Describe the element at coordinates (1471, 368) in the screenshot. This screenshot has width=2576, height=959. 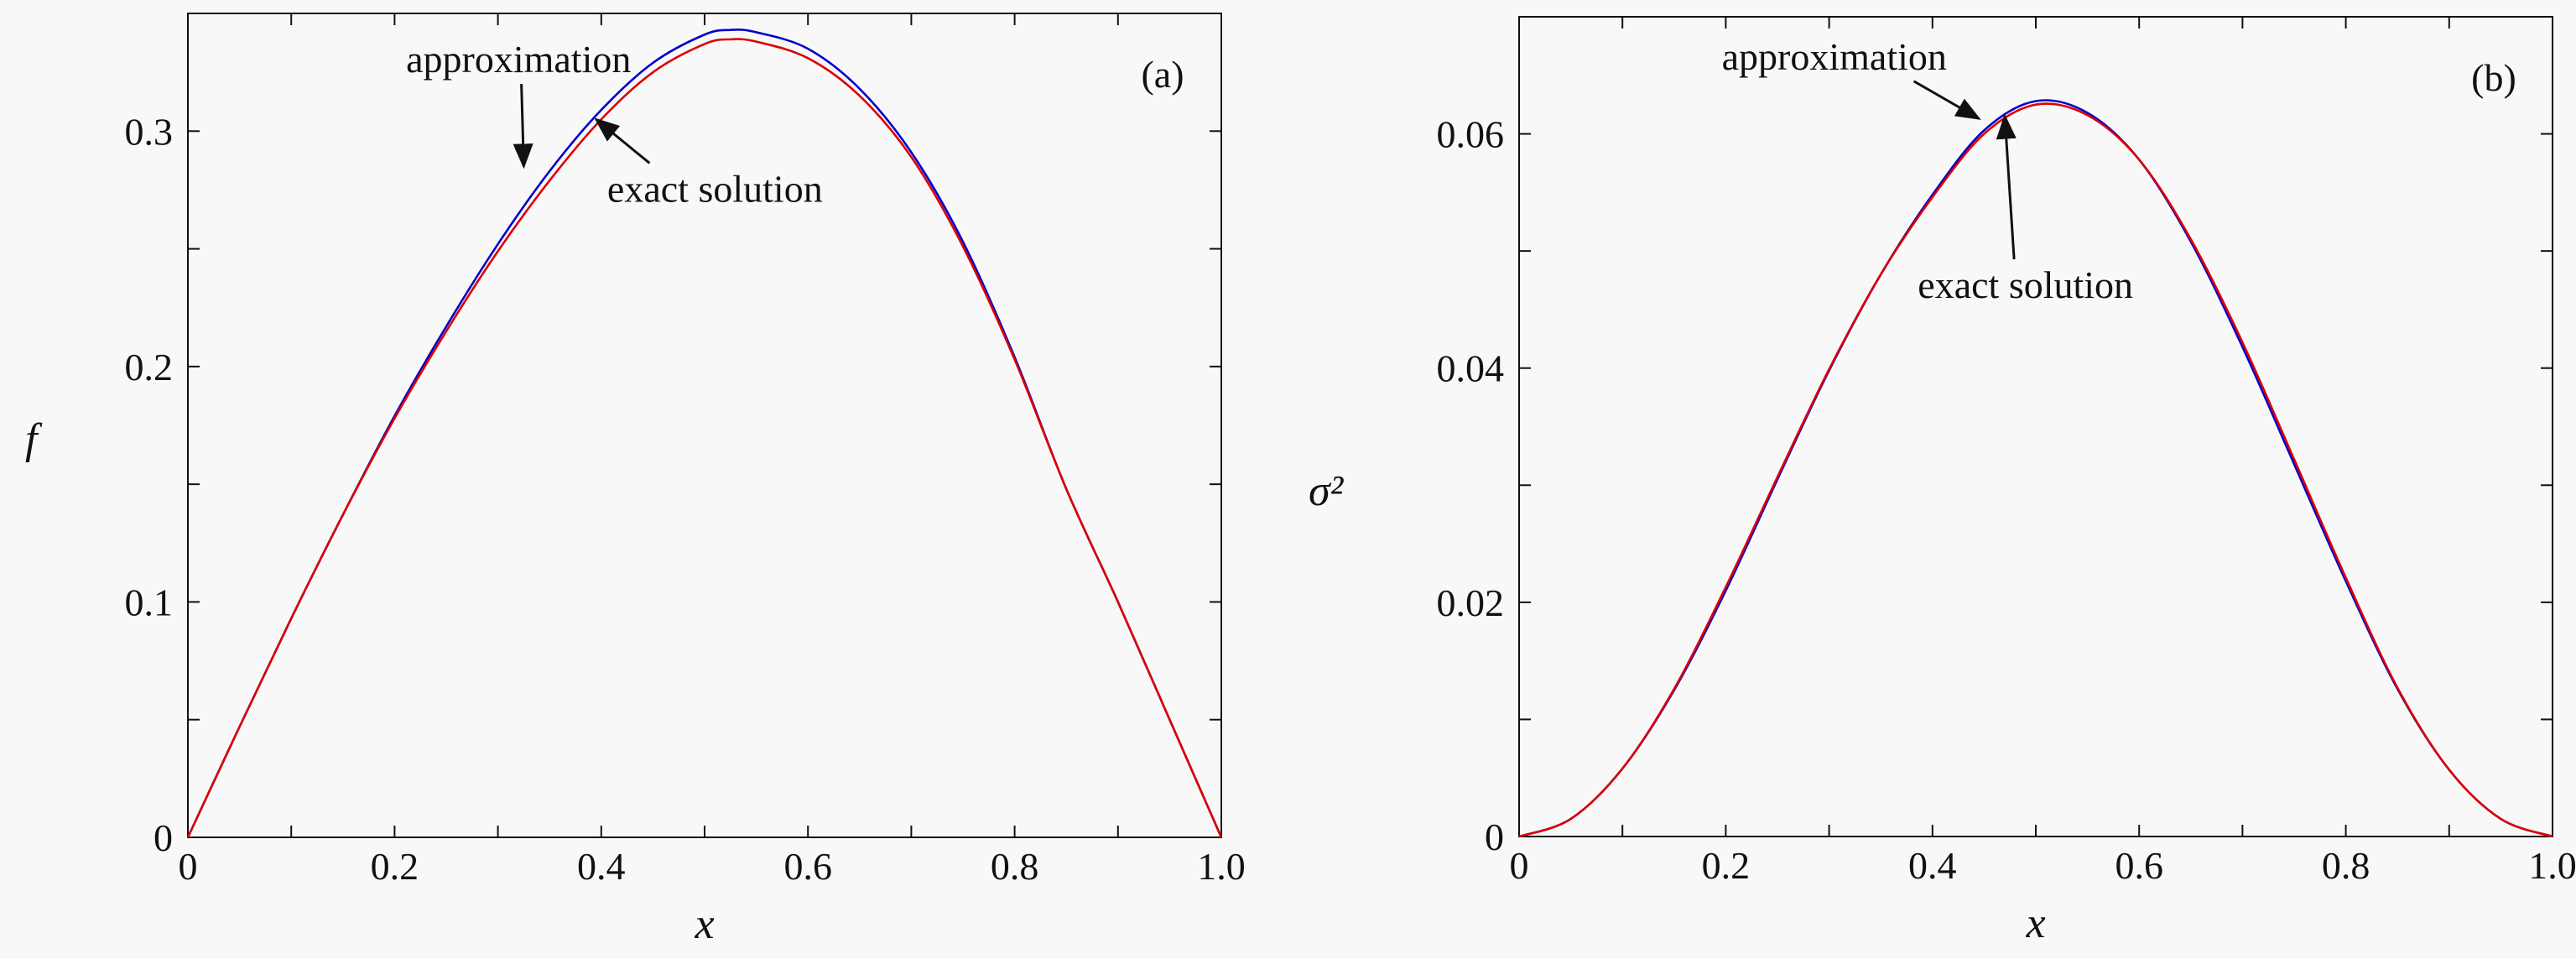
I see `y-tick-label: 0.04` at that location.